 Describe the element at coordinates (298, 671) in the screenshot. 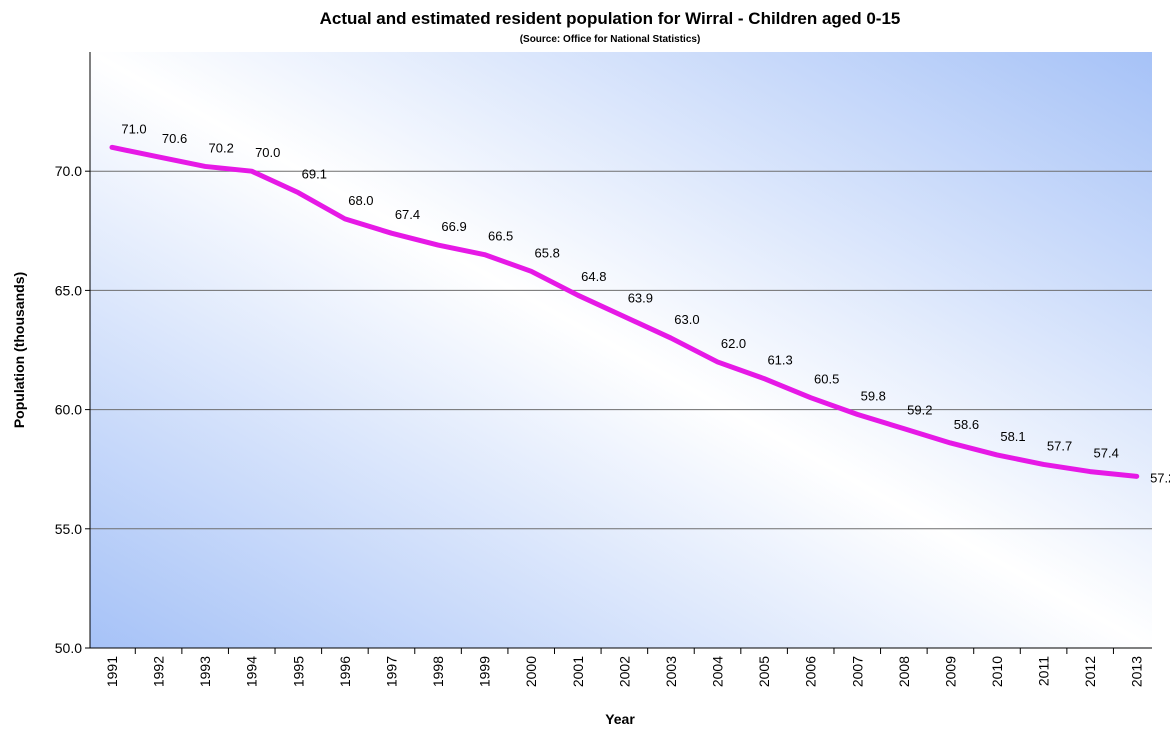

I see `x-tick-label: 1995` at that location.